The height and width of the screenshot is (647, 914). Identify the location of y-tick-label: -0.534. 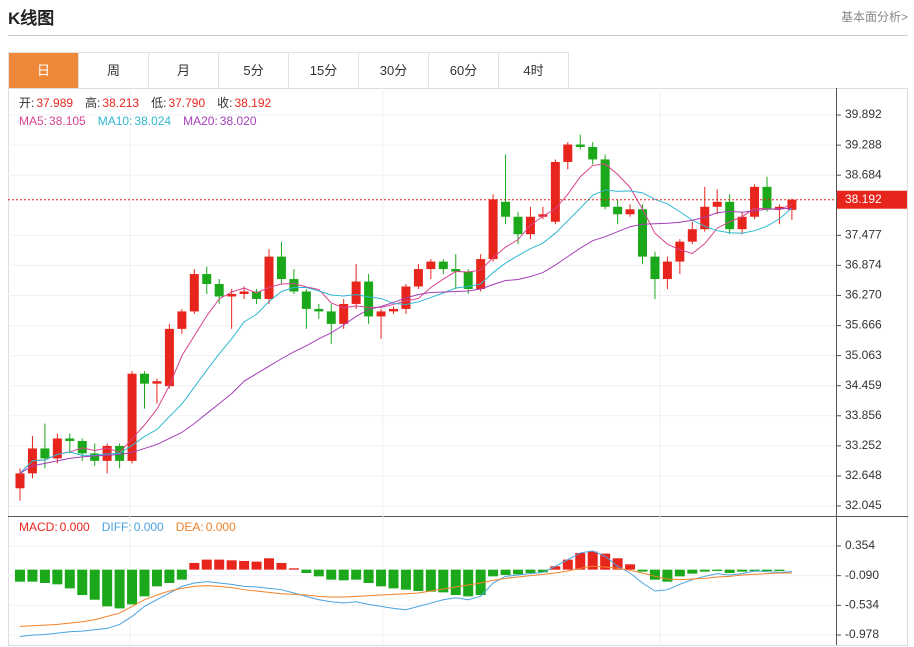
(862, 604).